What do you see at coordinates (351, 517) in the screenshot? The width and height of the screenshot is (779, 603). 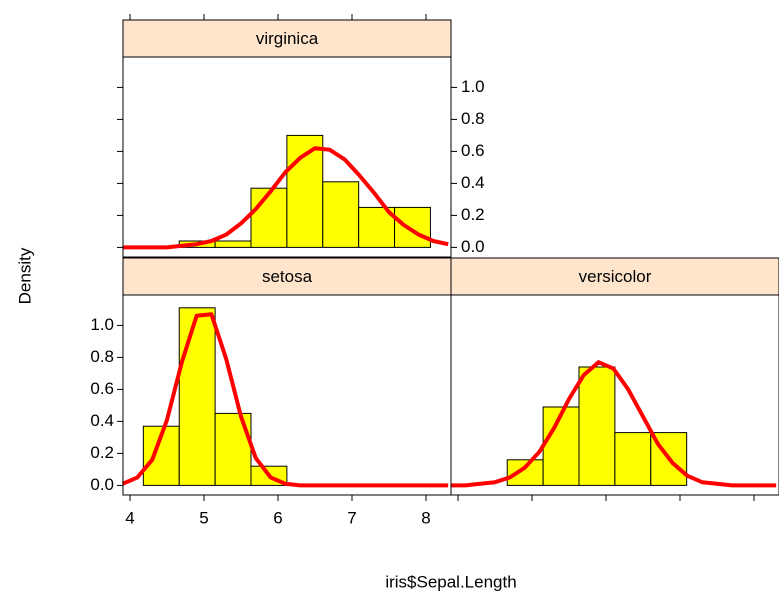 I see `x-tick-label: 7` at bounding box center [351, 517].